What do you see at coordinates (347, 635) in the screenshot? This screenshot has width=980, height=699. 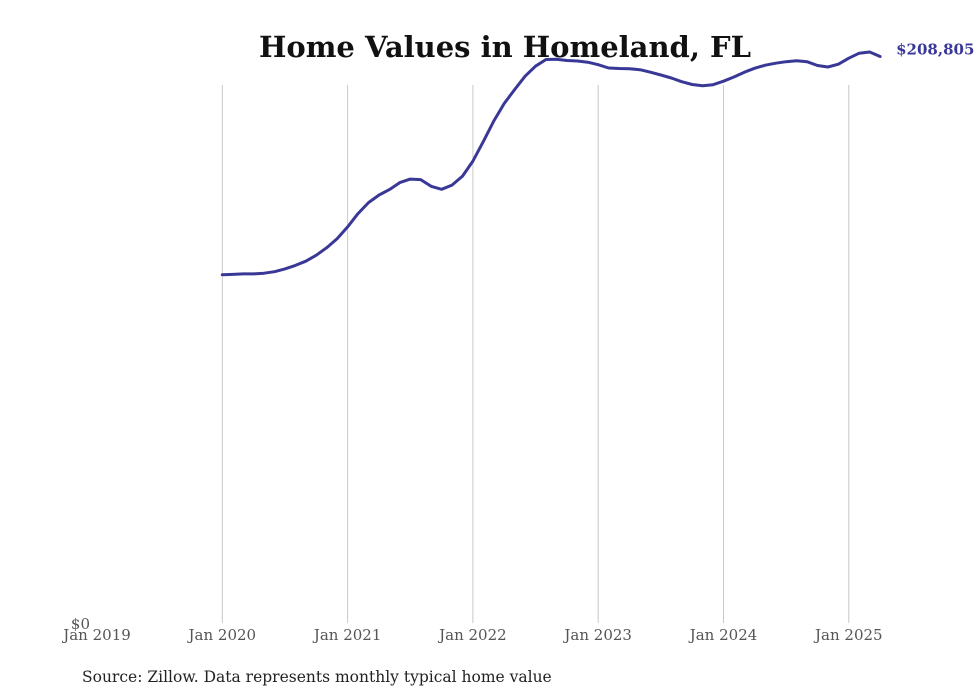 I see `x-tick-label: Jan 2021` at bounding box center [347, 635].